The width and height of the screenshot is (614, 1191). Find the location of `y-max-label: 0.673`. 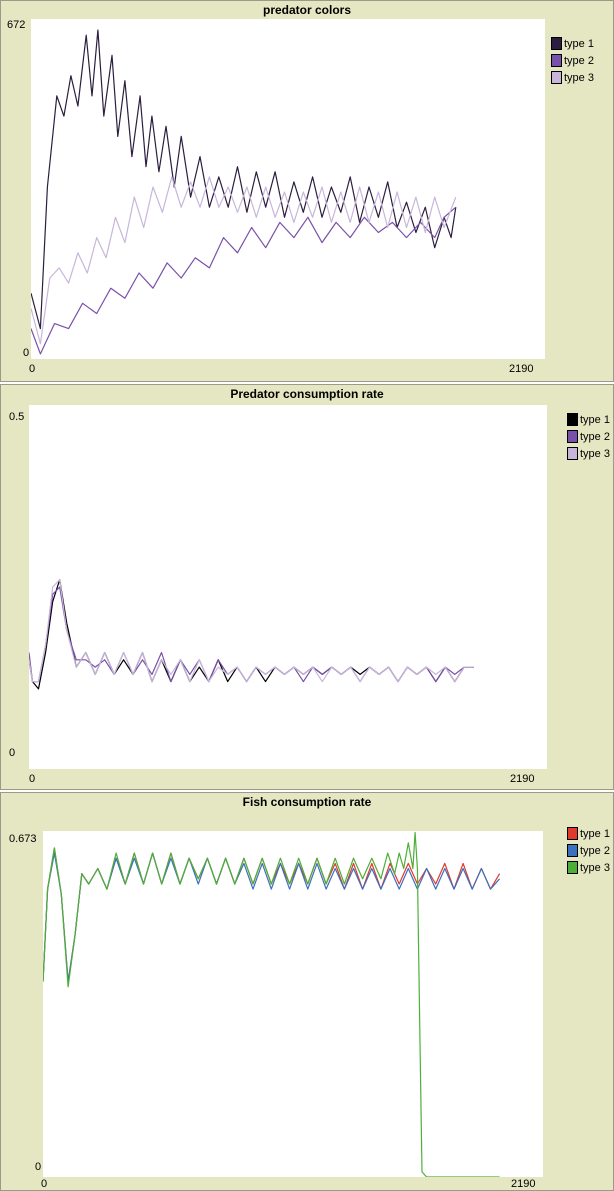

y-max-label: 0.673 is located at coordinates (23, 839).